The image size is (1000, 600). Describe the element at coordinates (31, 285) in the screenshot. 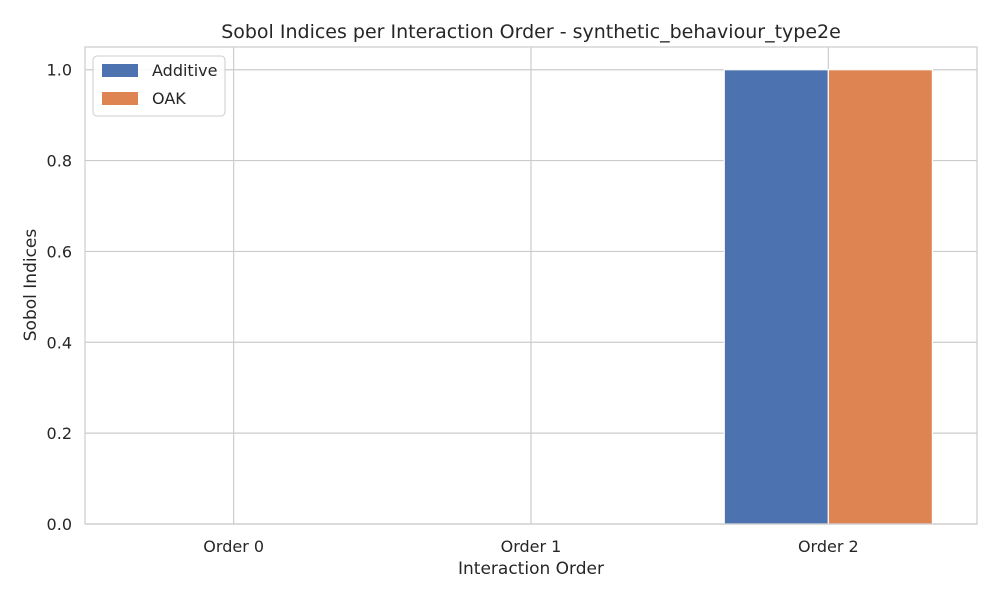

I see `y-axis-label: Sobol Indices` at that location.